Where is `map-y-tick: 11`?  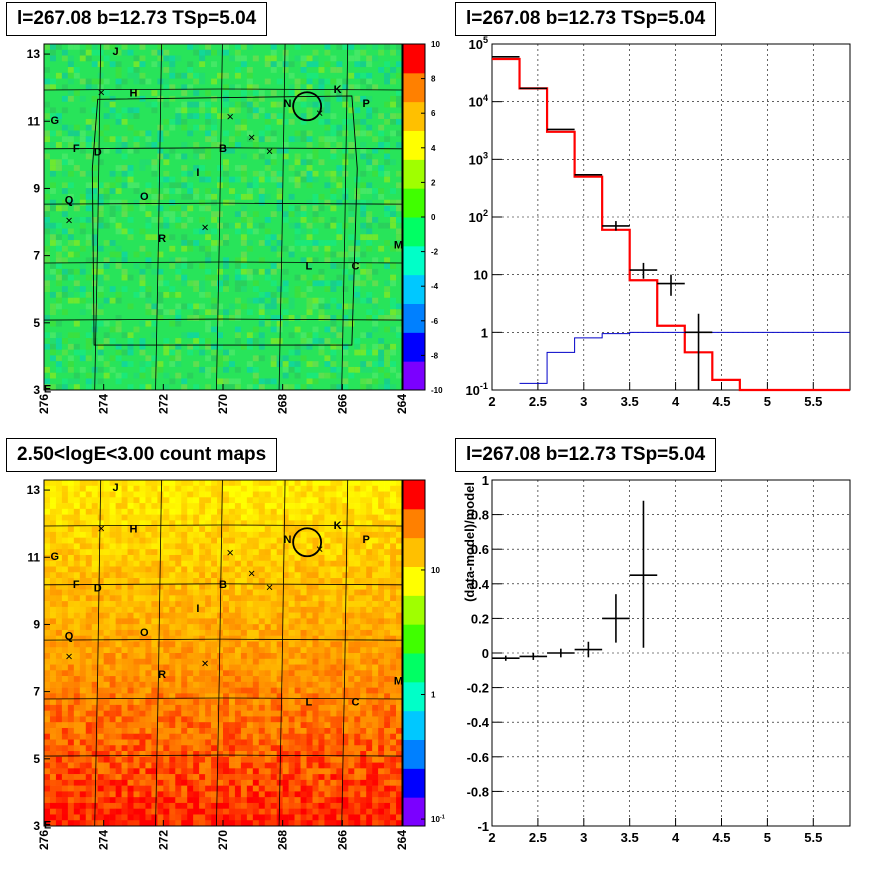 map-y-tick: 11 is located at coordinates (33, 121).